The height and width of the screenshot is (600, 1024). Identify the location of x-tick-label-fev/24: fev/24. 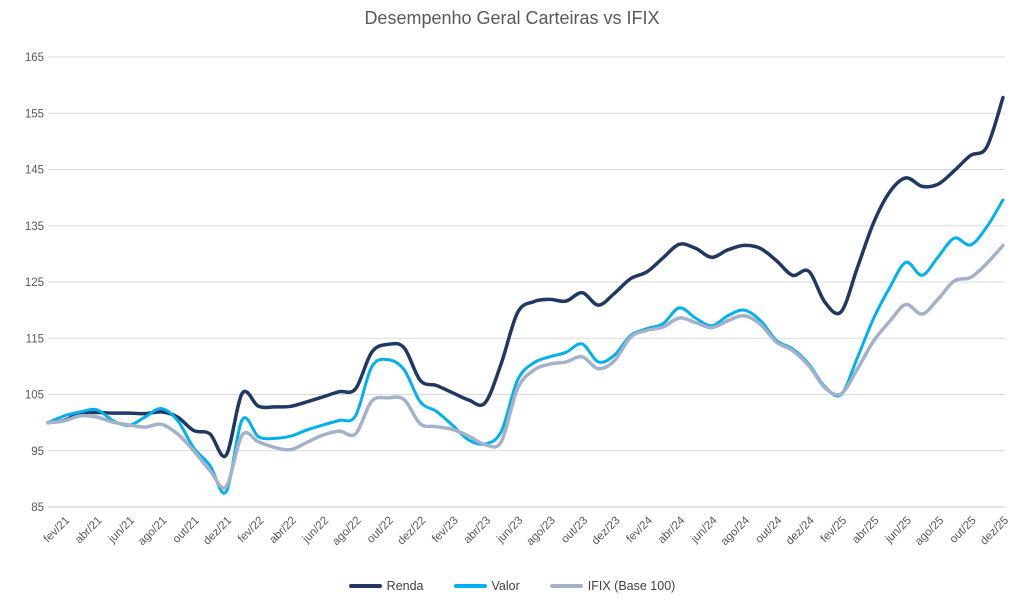
(639, 529).